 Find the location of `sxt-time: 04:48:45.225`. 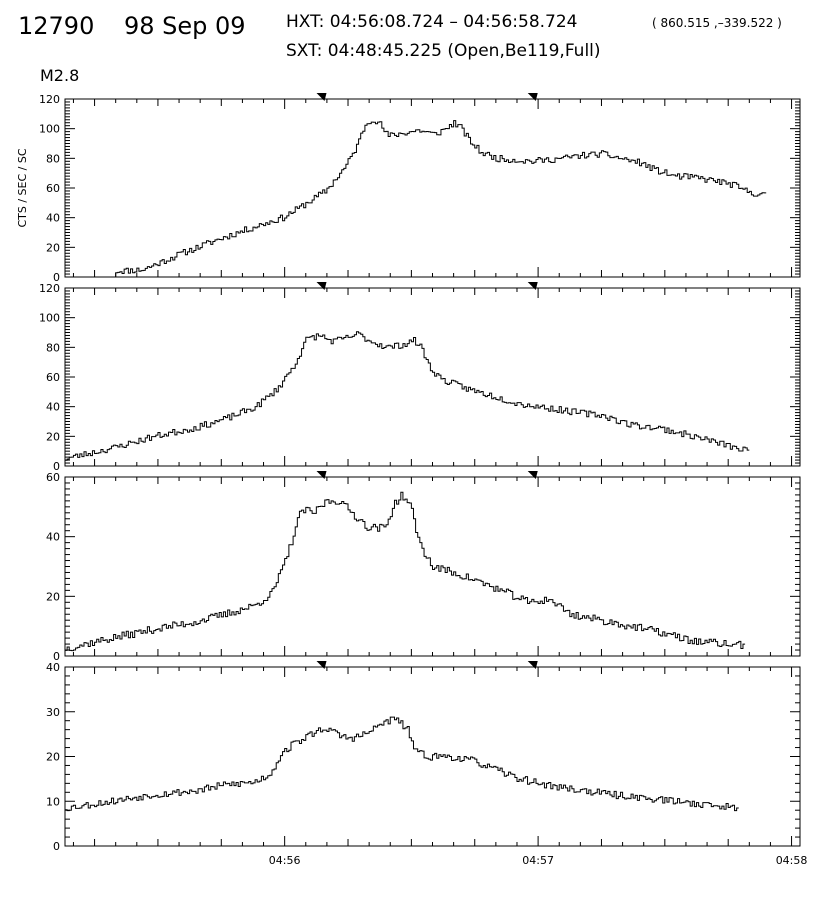

sxt-time: 04:48:45.225 is located at coordinates (384, 51).